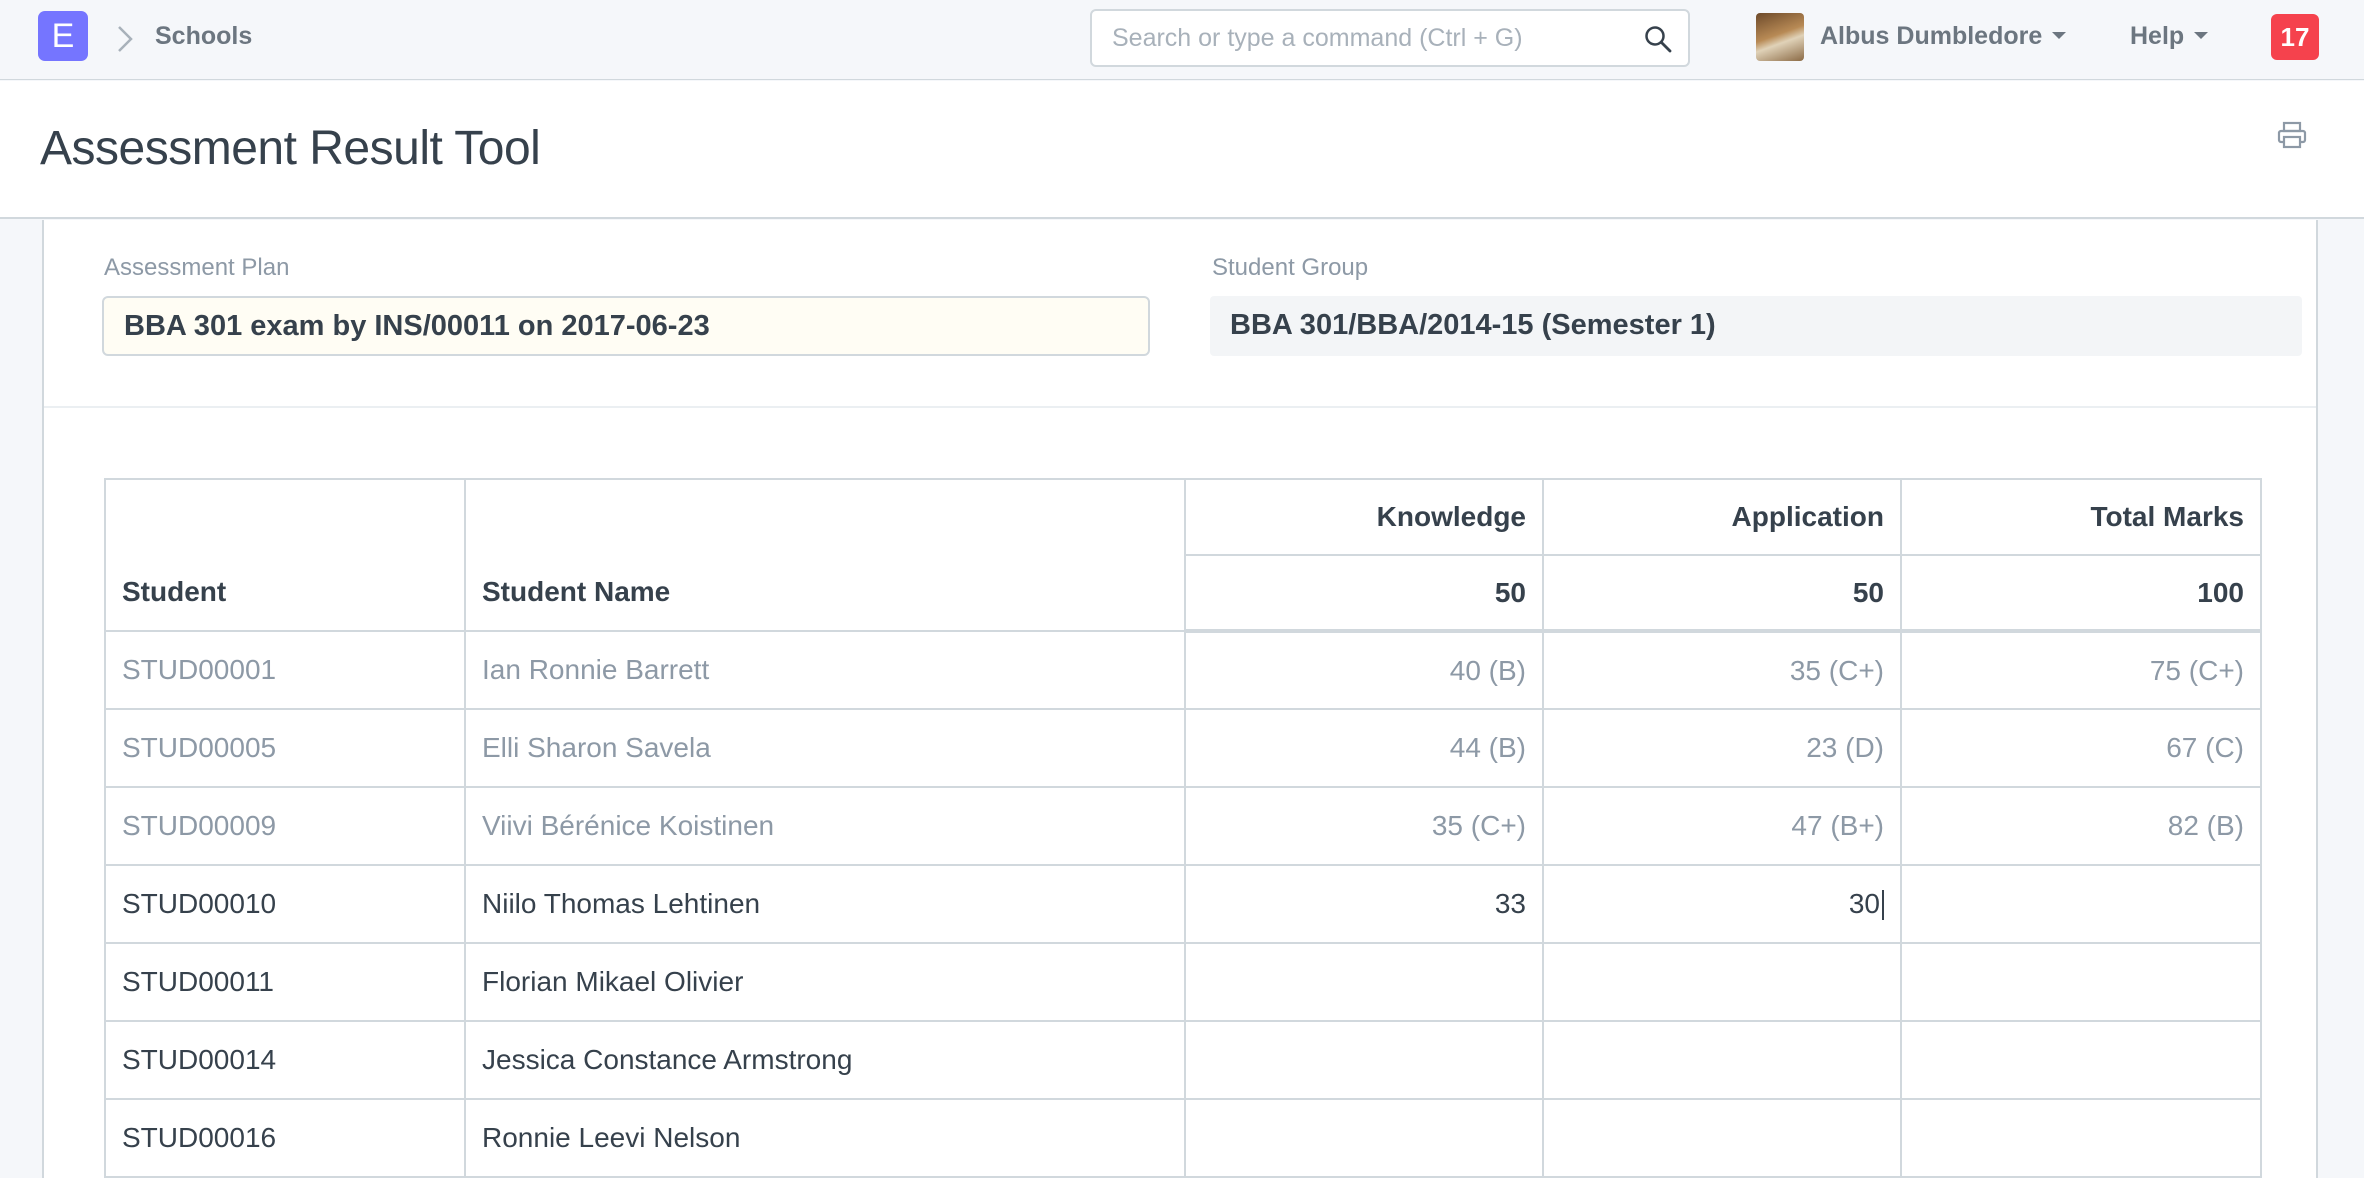  I want to click on student-name-cell: Niilo Thomas Lehtinen, so click(825, 904).